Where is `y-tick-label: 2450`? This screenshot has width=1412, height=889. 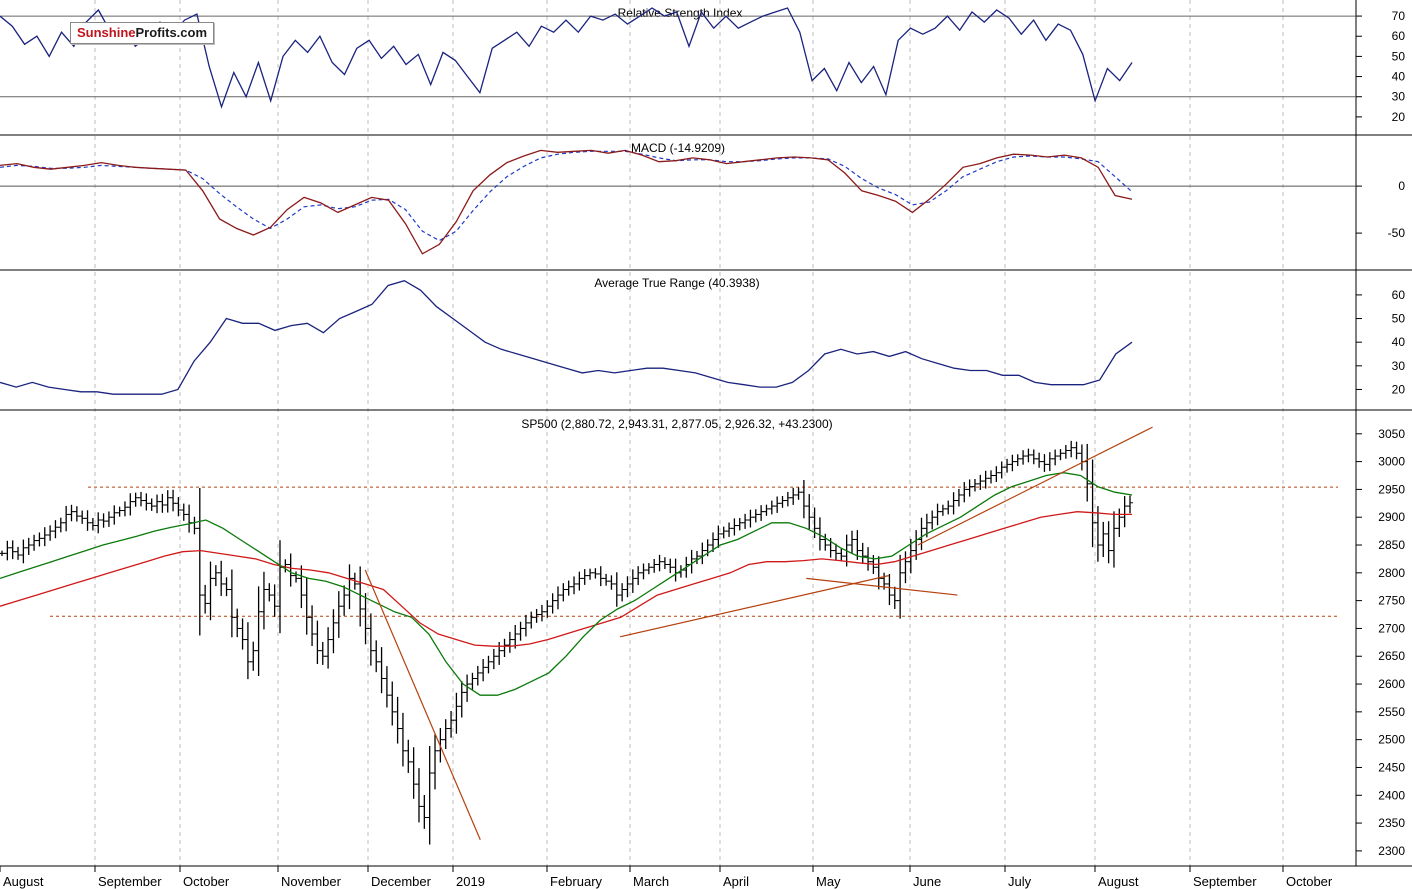
y-tick-label: 2450 is located at coordinates (1391, 767).